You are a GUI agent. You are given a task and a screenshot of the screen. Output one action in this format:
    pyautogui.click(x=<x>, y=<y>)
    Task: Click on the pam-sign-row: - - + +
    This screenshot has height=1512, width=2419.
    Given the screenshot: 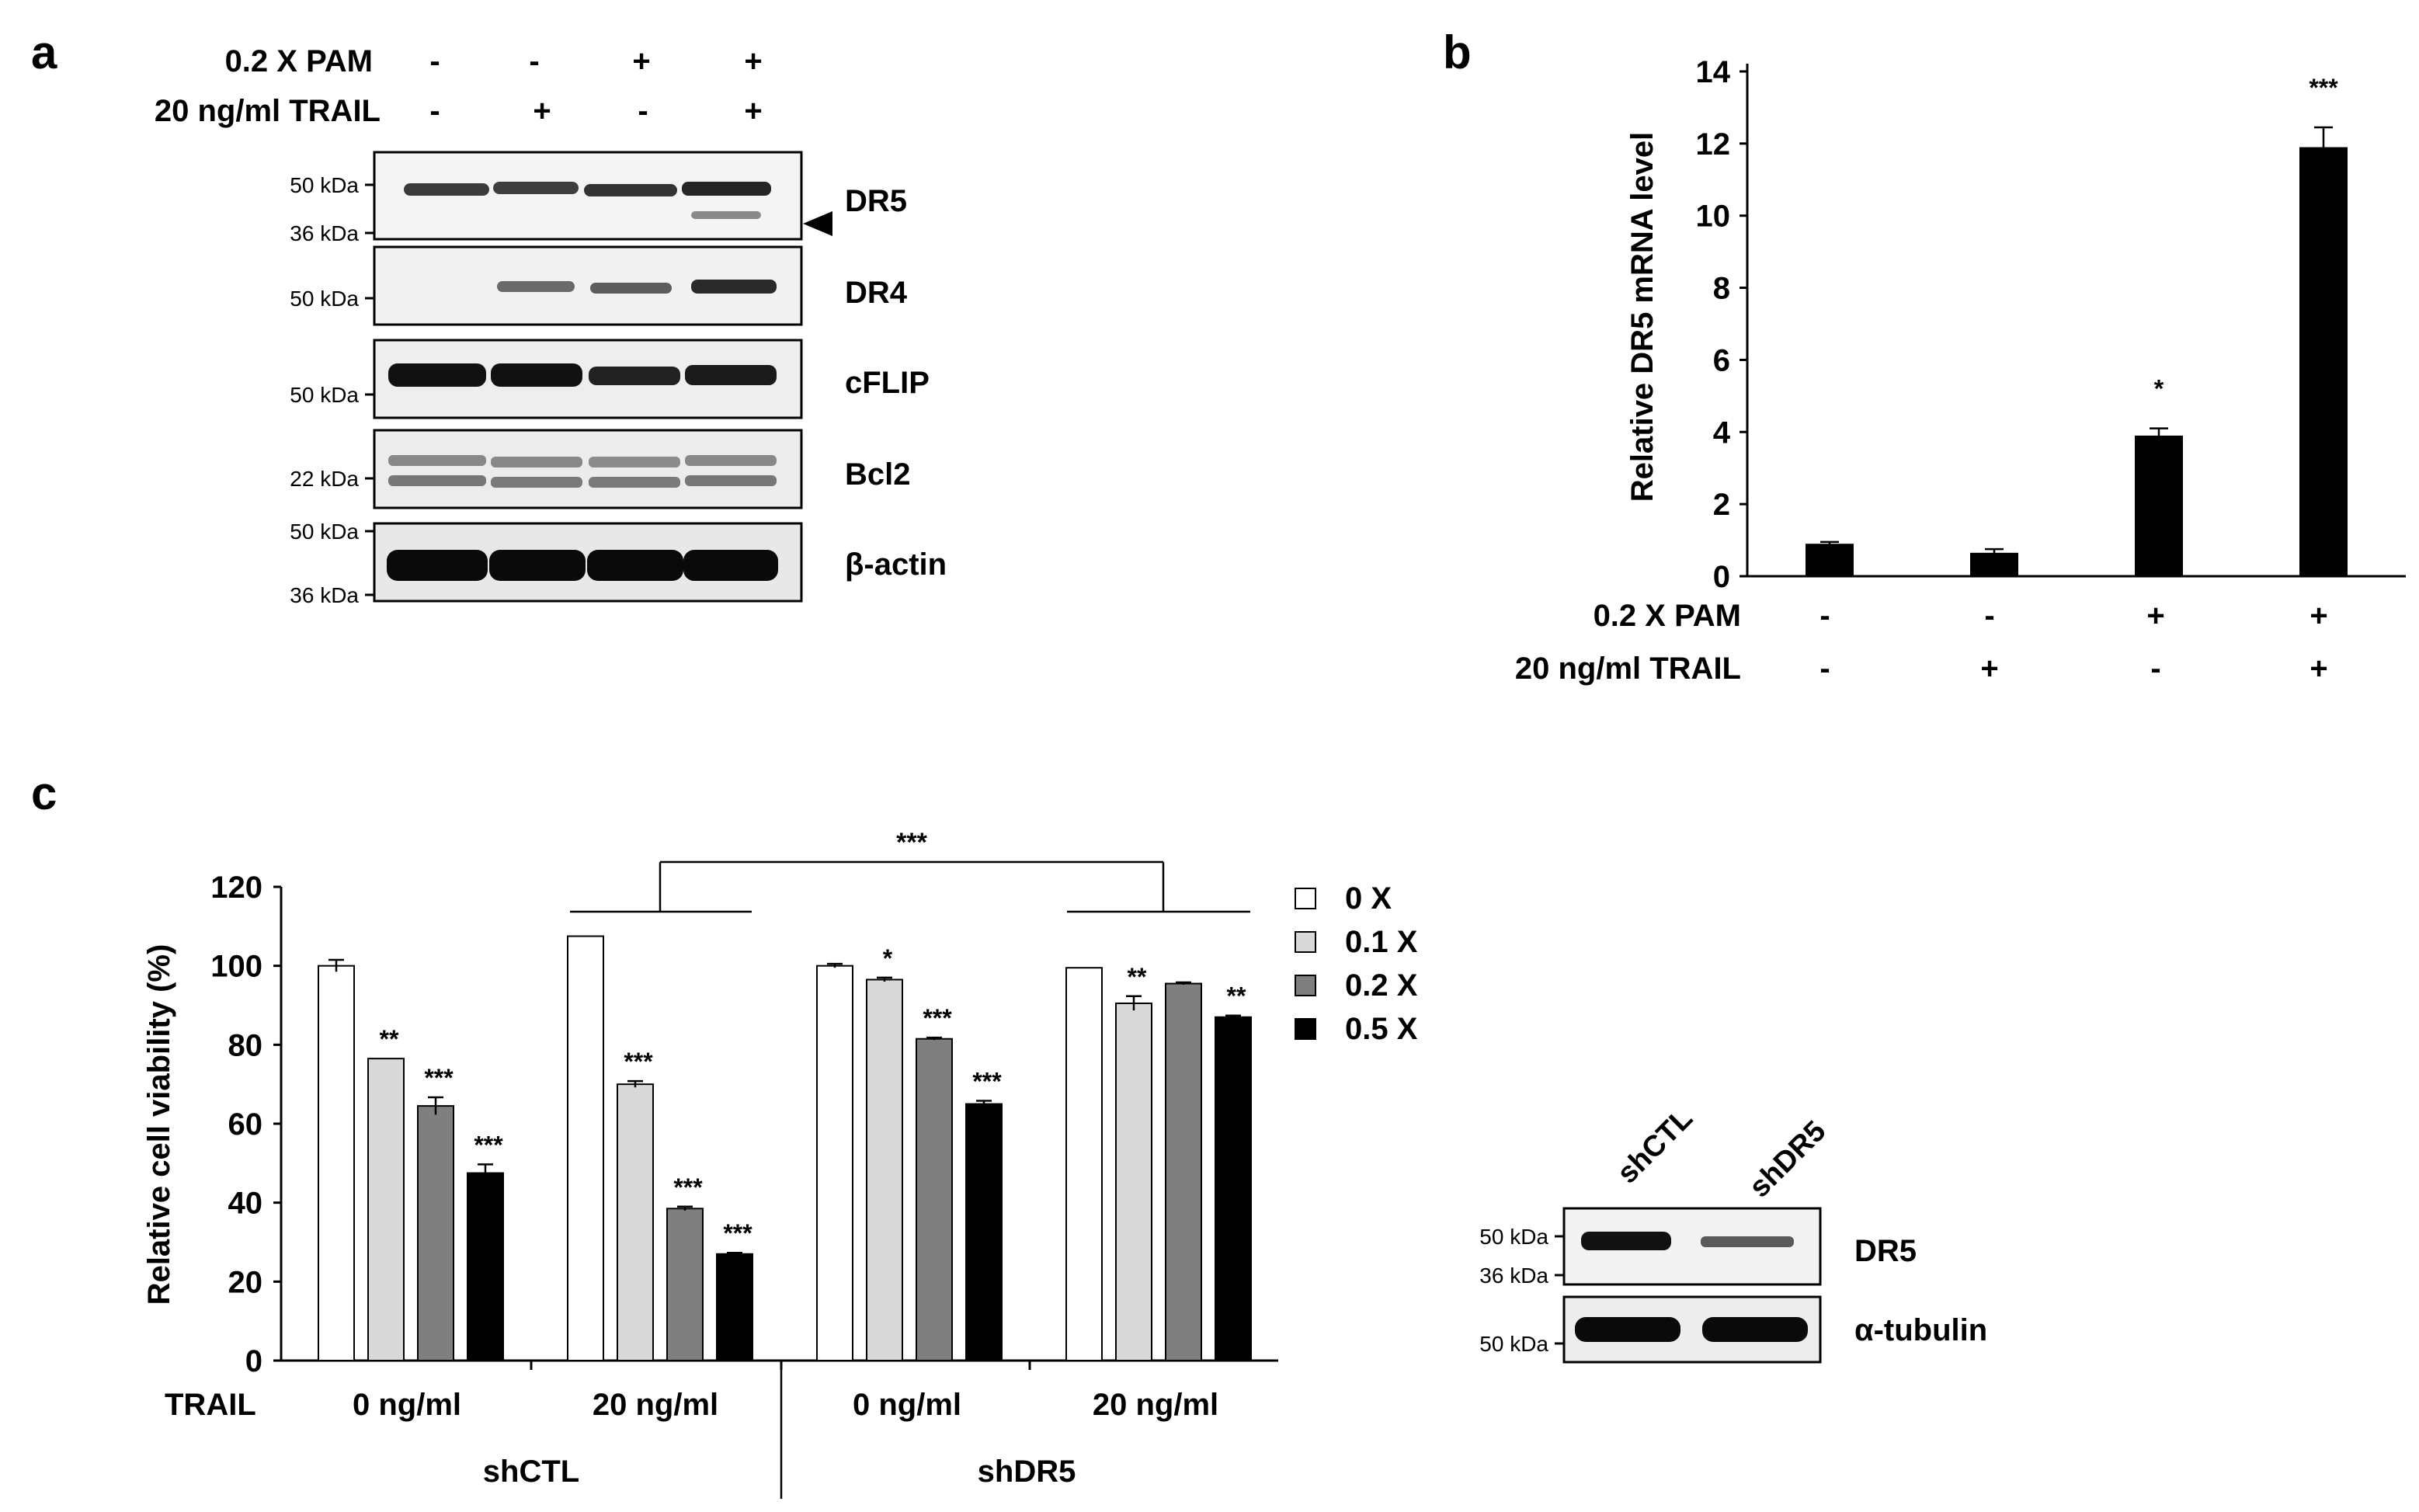 What is the action you would take?
    pyautogui.click(x=595, y=61)
    